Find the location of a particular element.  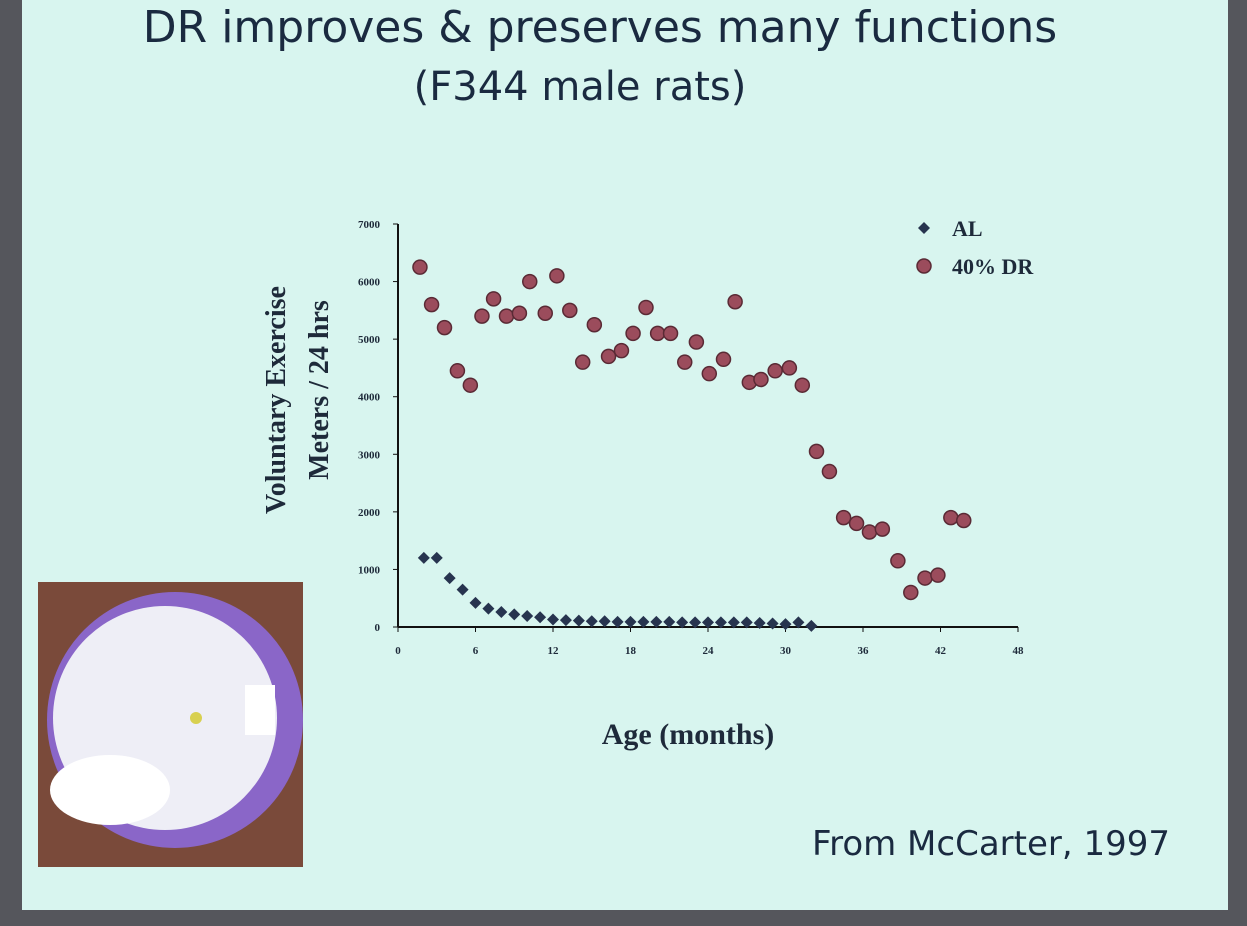

y-tick-label: 2000 is located at coordinates (369, 513).